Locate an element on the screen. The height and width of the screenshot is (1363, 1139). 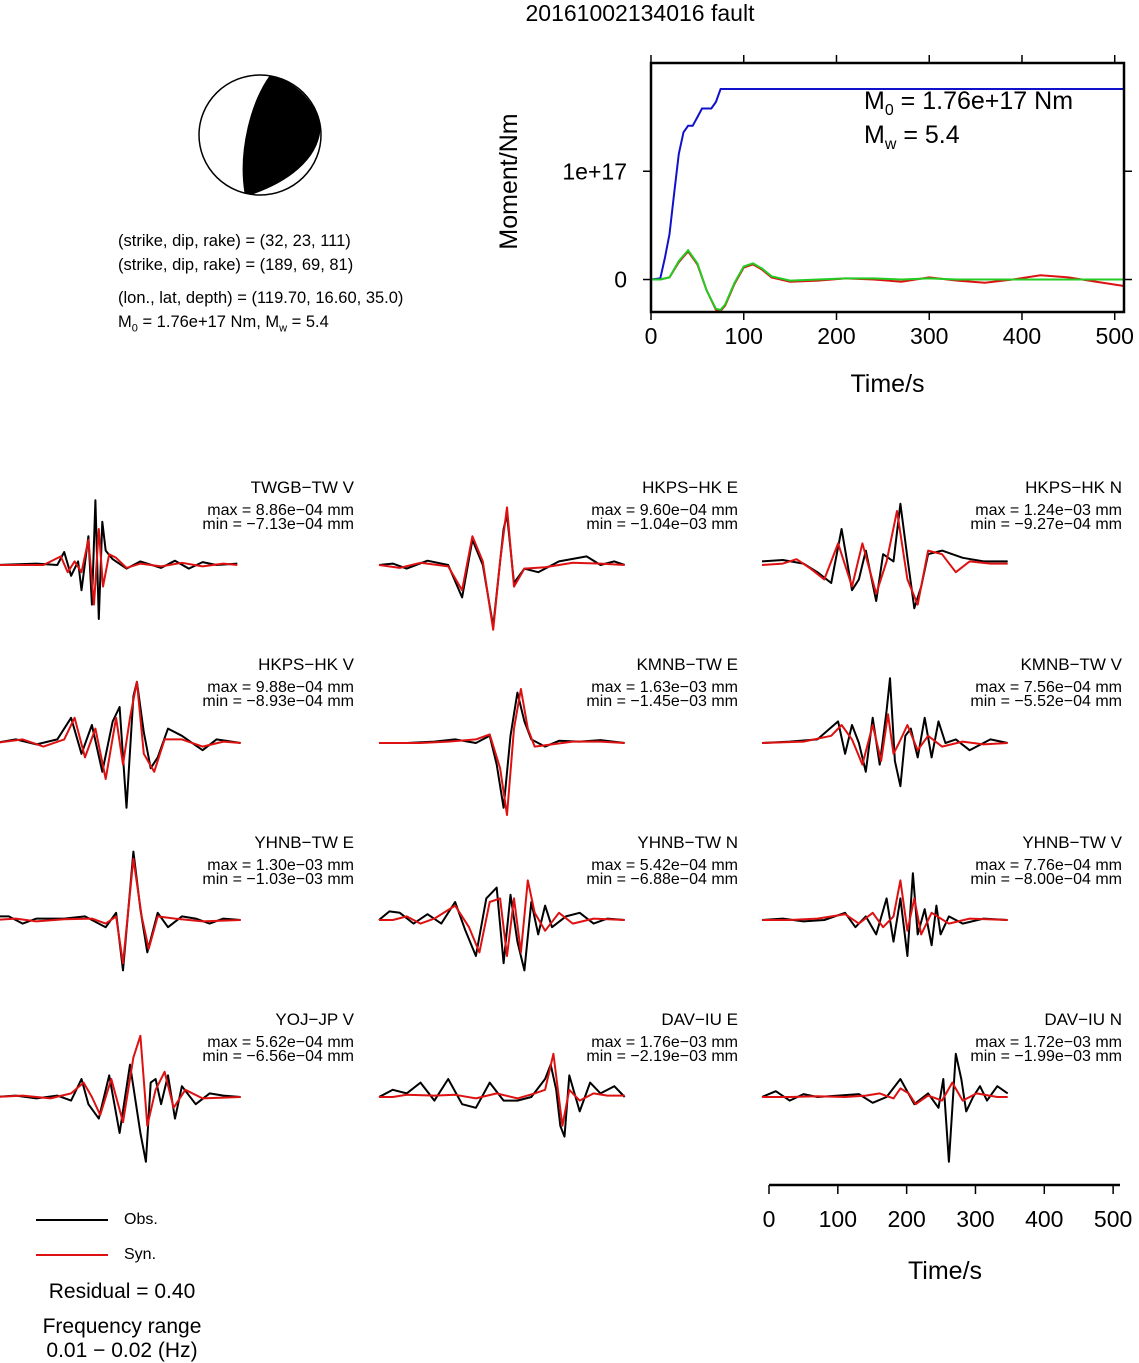
station-label-0: TWGB−TW V is located at coordinates (303, 487).